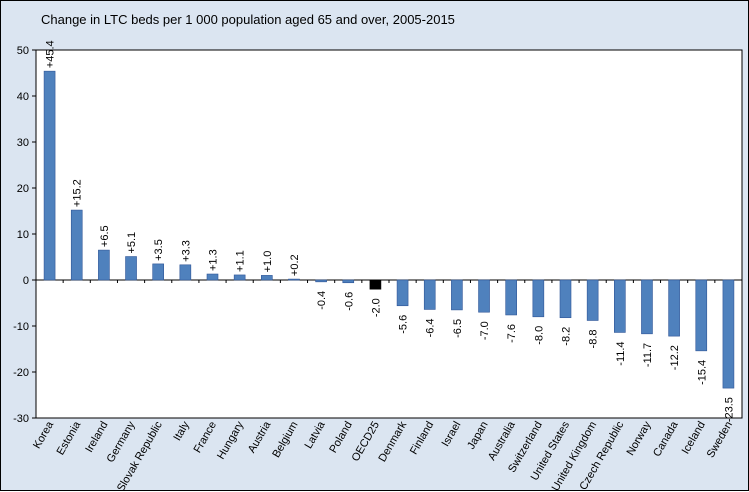  Describe the element at coordinates (720, 440) in the screenshot. I see `x-tick-label: Sweden` at that location.